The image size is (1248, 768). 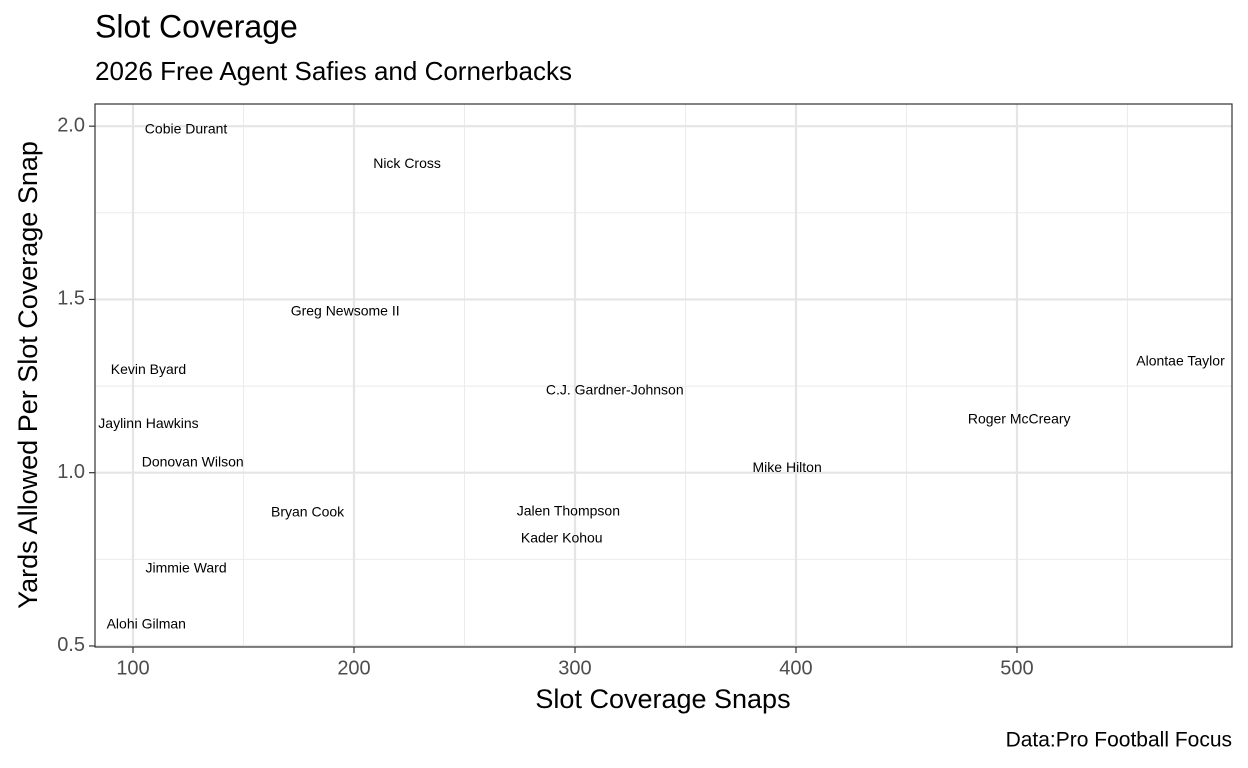 What do you see at coordinates (146, 624) in the screenshot?
I see `point-label: Alohi Gilman` at bounding box center [146, 624].